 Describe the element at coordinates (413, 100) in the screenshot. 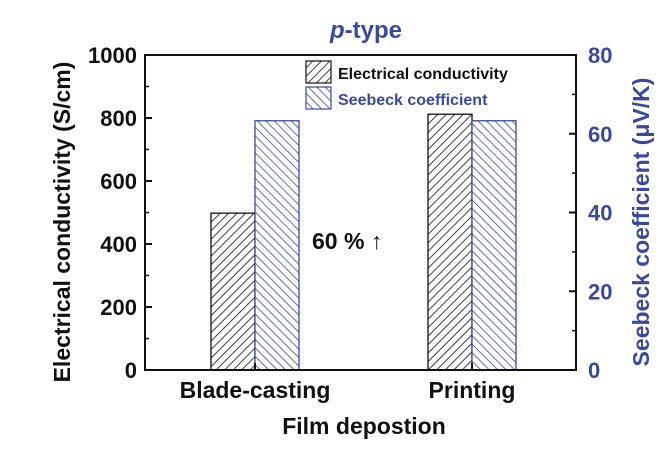

I see `legend-label-seebeck: Seebeck coefficient` at that location.